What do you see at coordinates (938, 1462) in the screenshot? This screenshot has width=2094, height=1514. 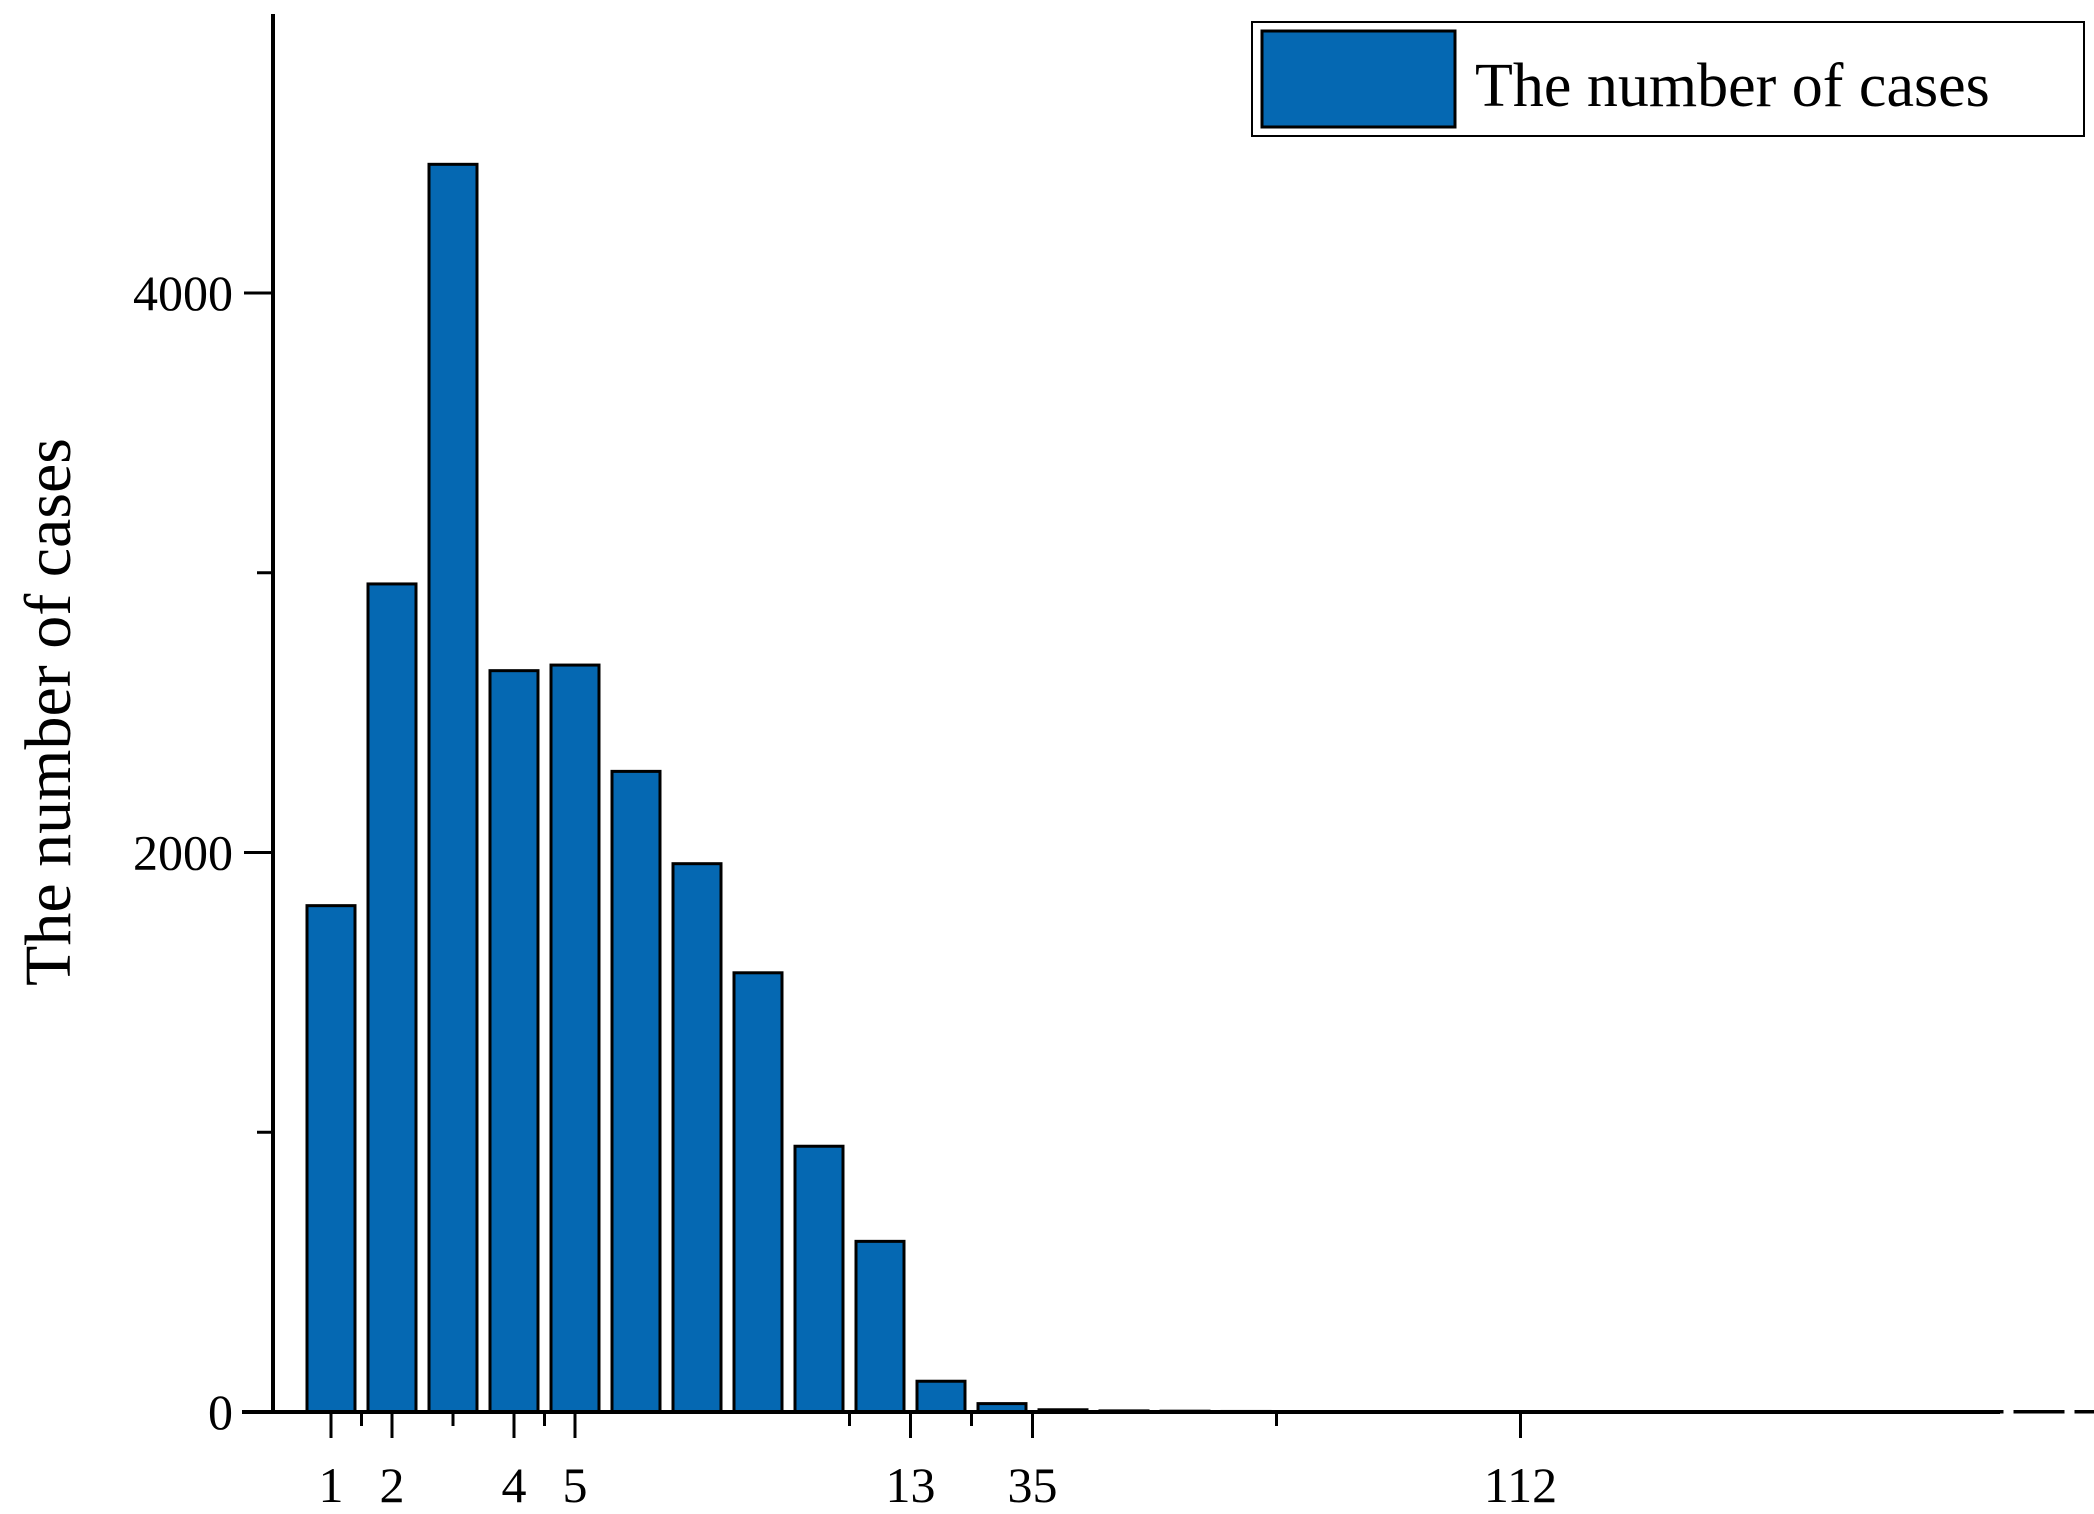 I see `x-ticks-group: 1 2 4 5 13 35 112` at bounding box center [938, 1462].